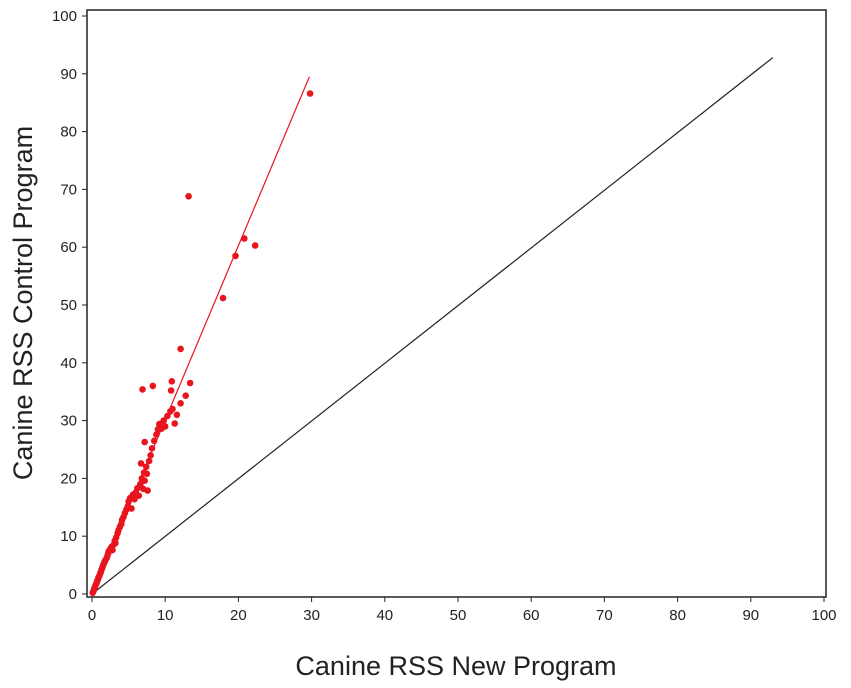  Describe the element at coordinates (677, 615) in the screenshot. I see `x-tick-label: 80` at that location.